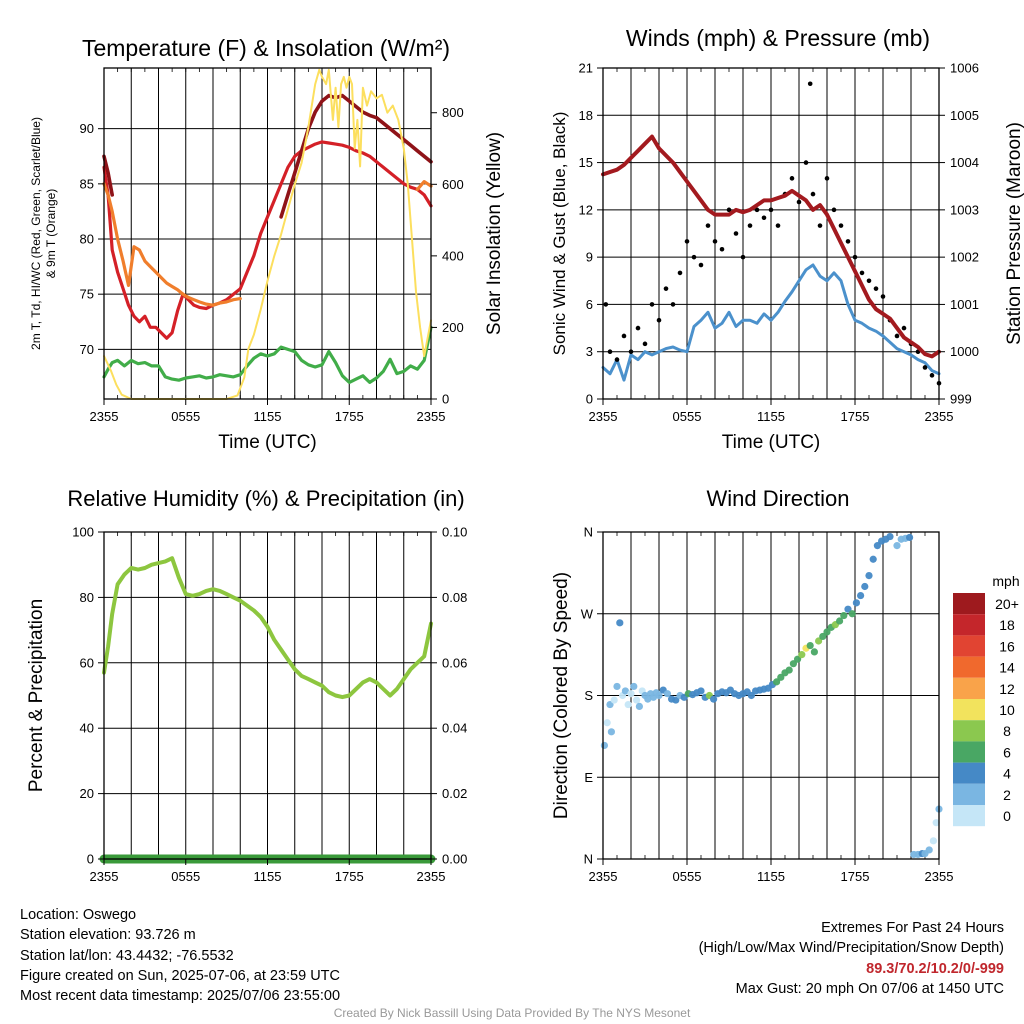 This screenshot has height=1024, width=1024. I want to click on speed-legend-label: 10, so click(1007, 710).